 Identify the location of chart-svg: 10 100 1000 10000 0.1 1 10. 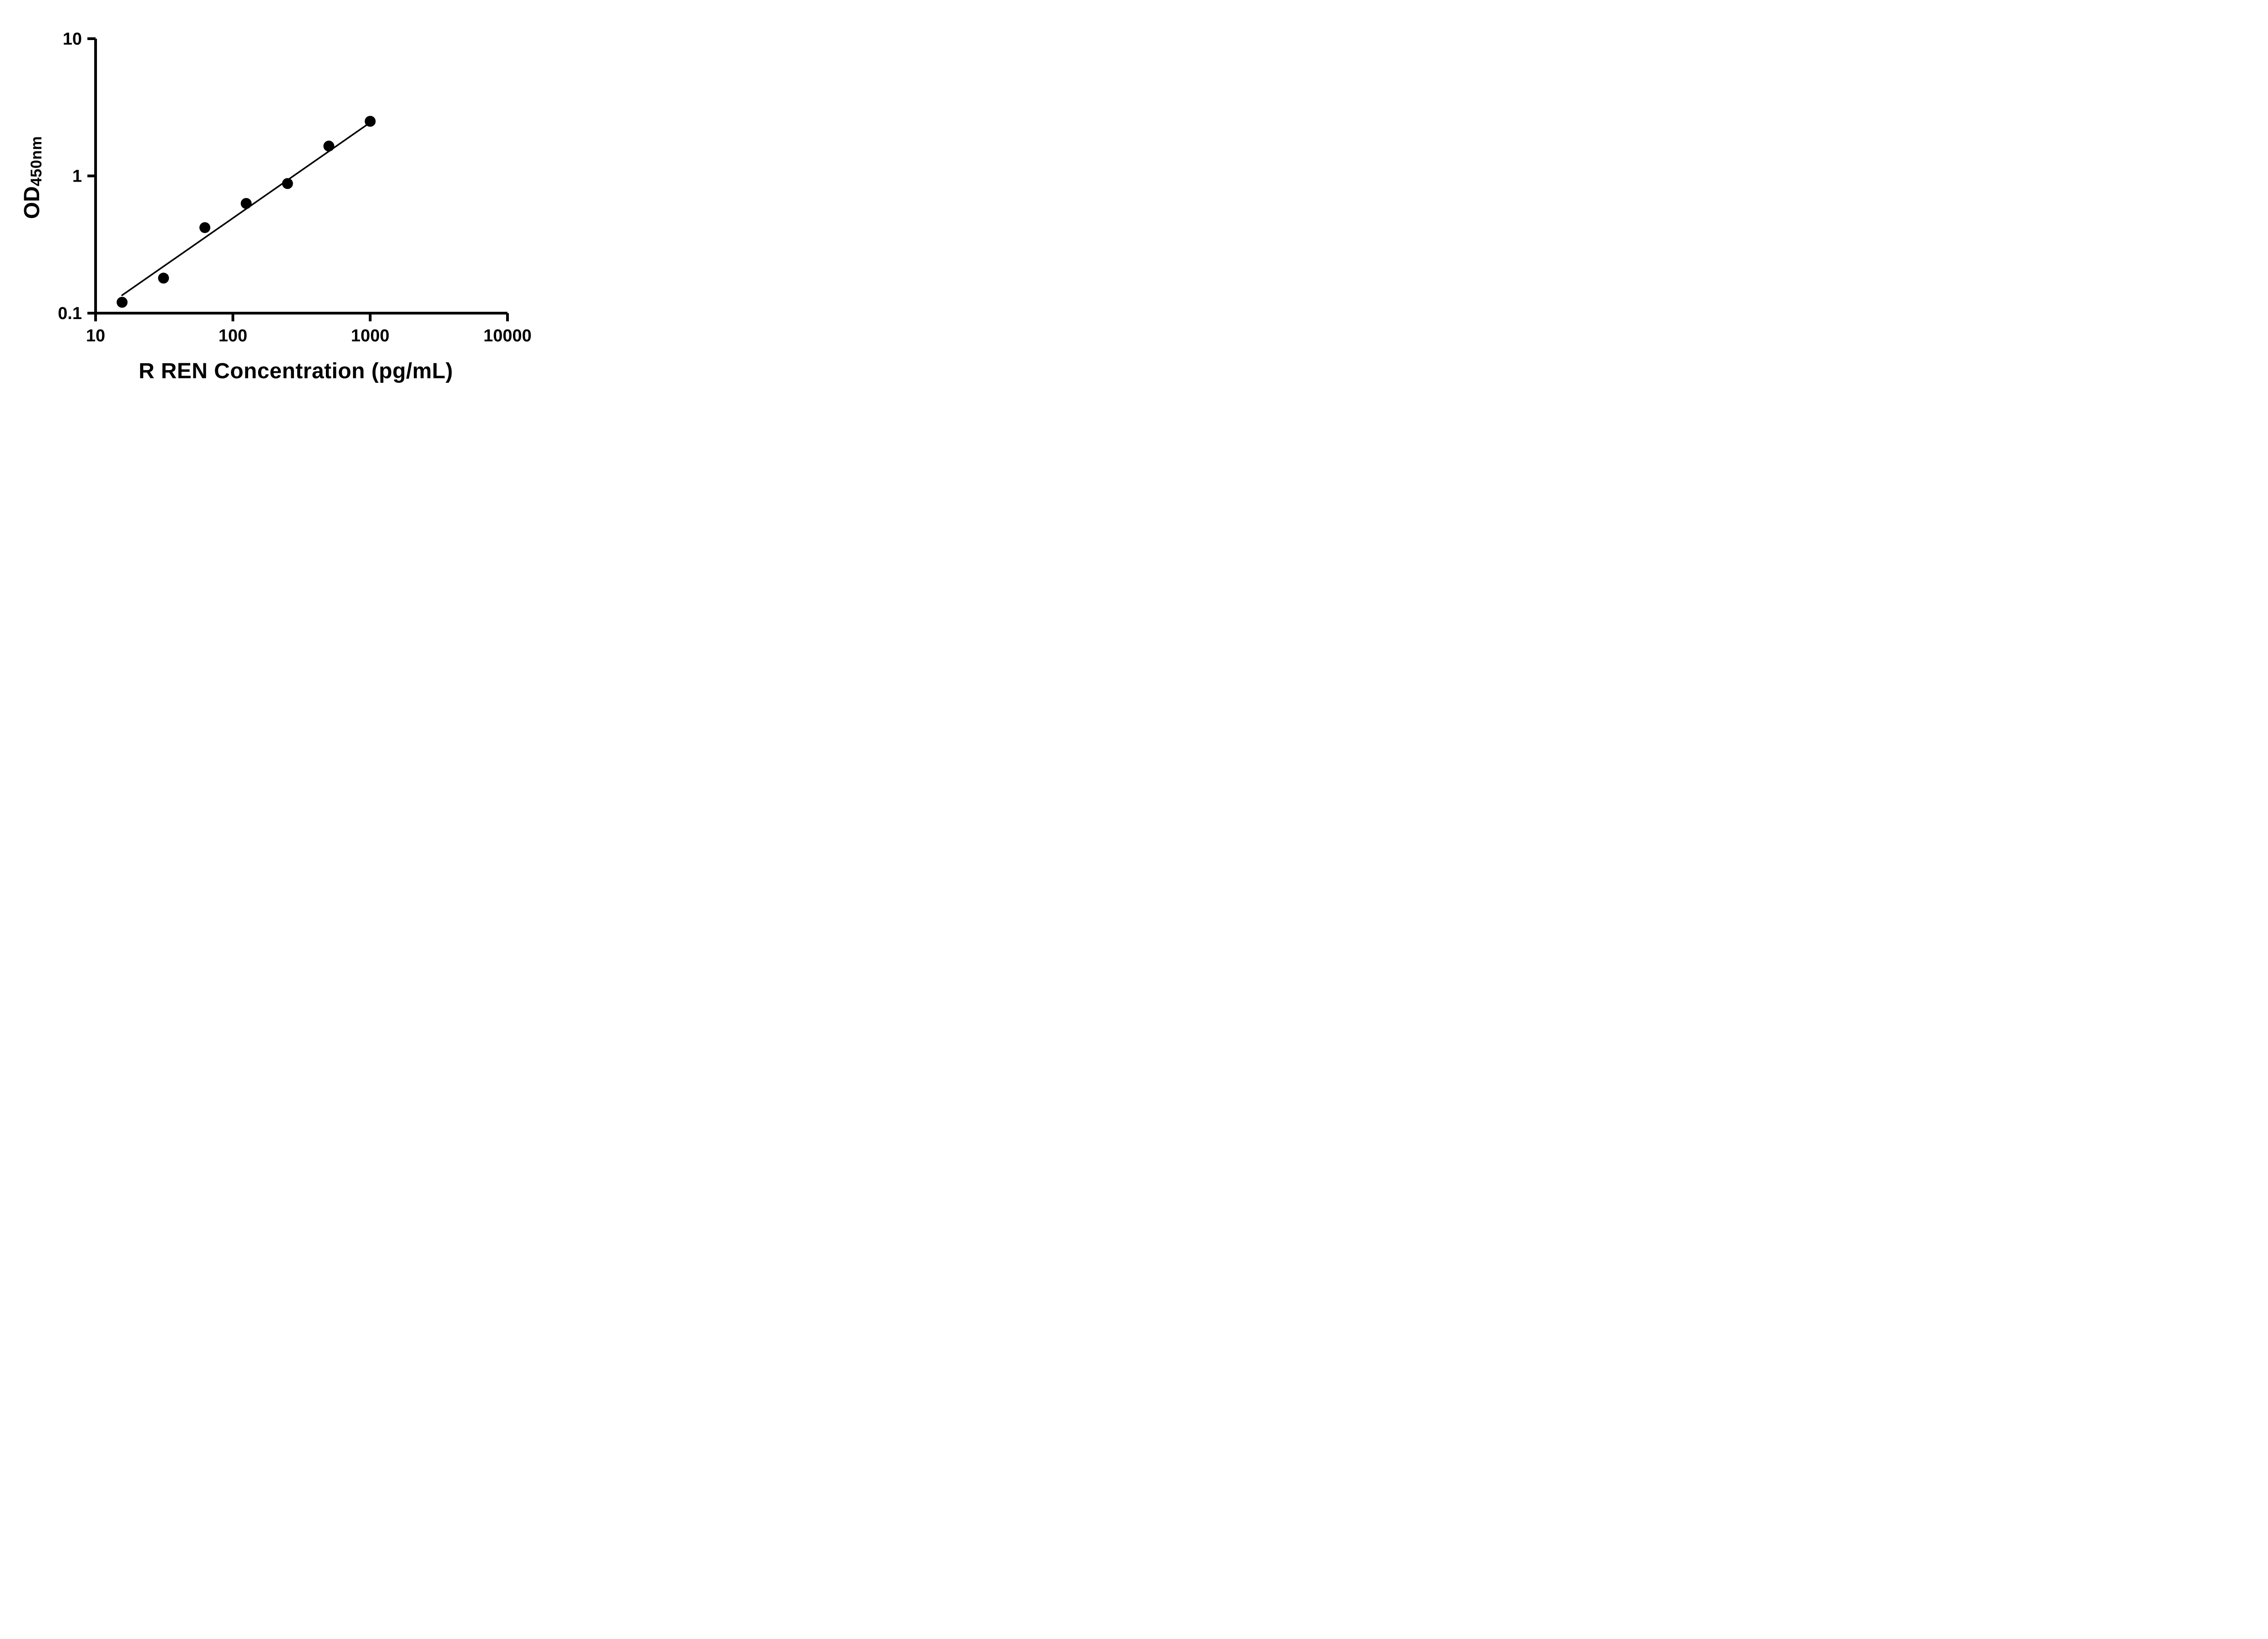
(295, 187).